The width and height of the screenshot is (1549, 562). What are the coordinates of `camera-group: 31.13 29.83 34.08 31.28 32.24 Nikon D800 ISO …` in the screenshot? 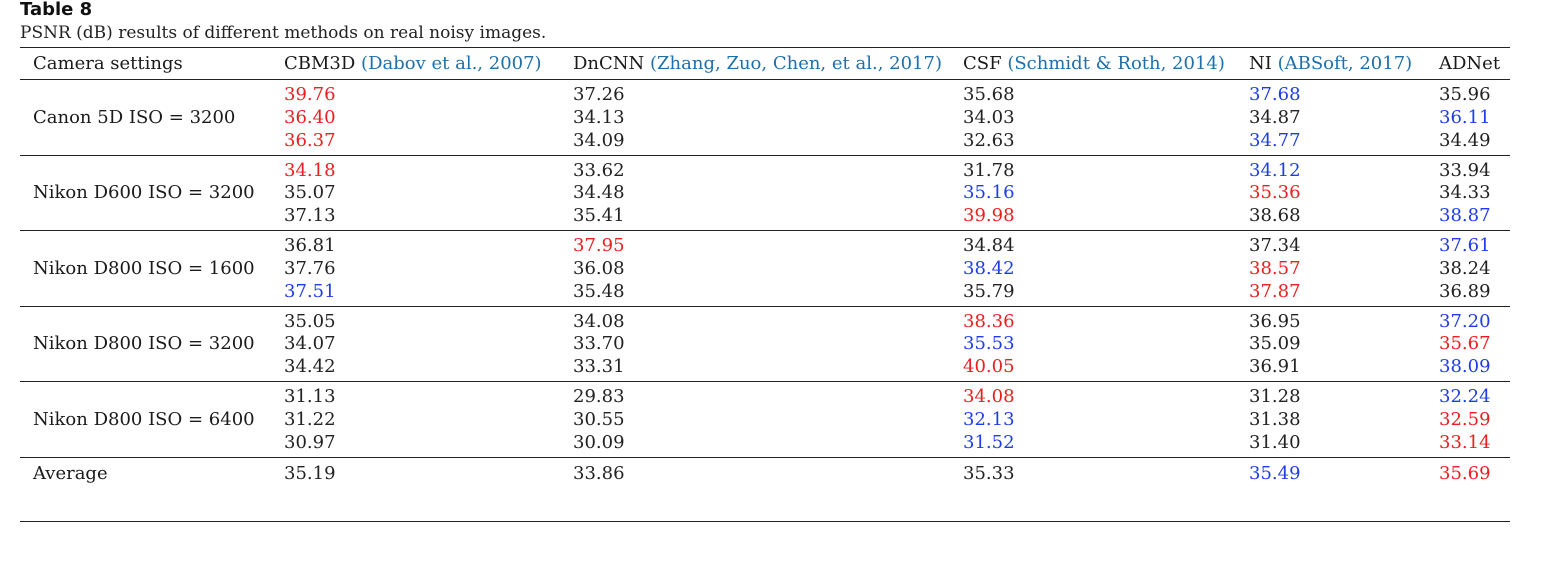 It's located at (765, 420).